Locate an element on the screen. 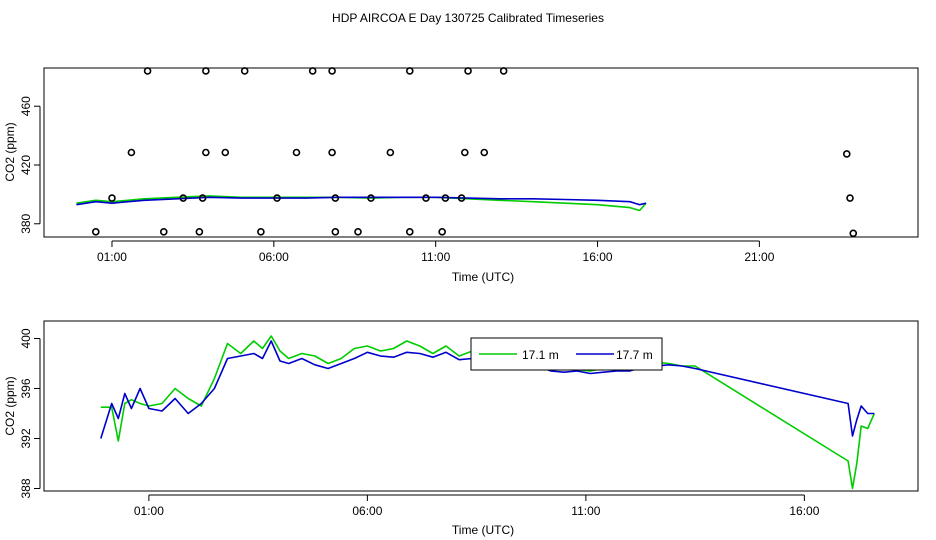  y-axis-bottom: 388 392 396 400 is located at coordinates (30, 413).